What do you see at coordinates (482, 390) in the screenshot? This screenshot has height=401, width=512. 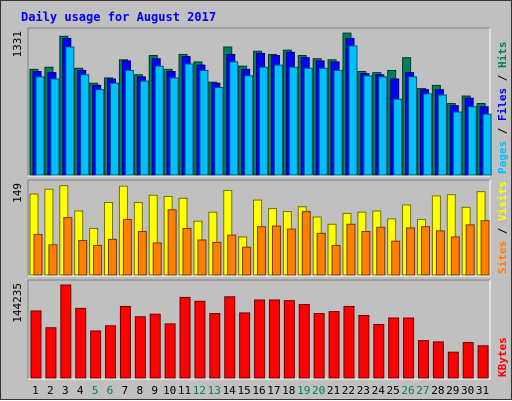 I see `x-tick-label-day-31: 31` at bounding box center [482, 390].